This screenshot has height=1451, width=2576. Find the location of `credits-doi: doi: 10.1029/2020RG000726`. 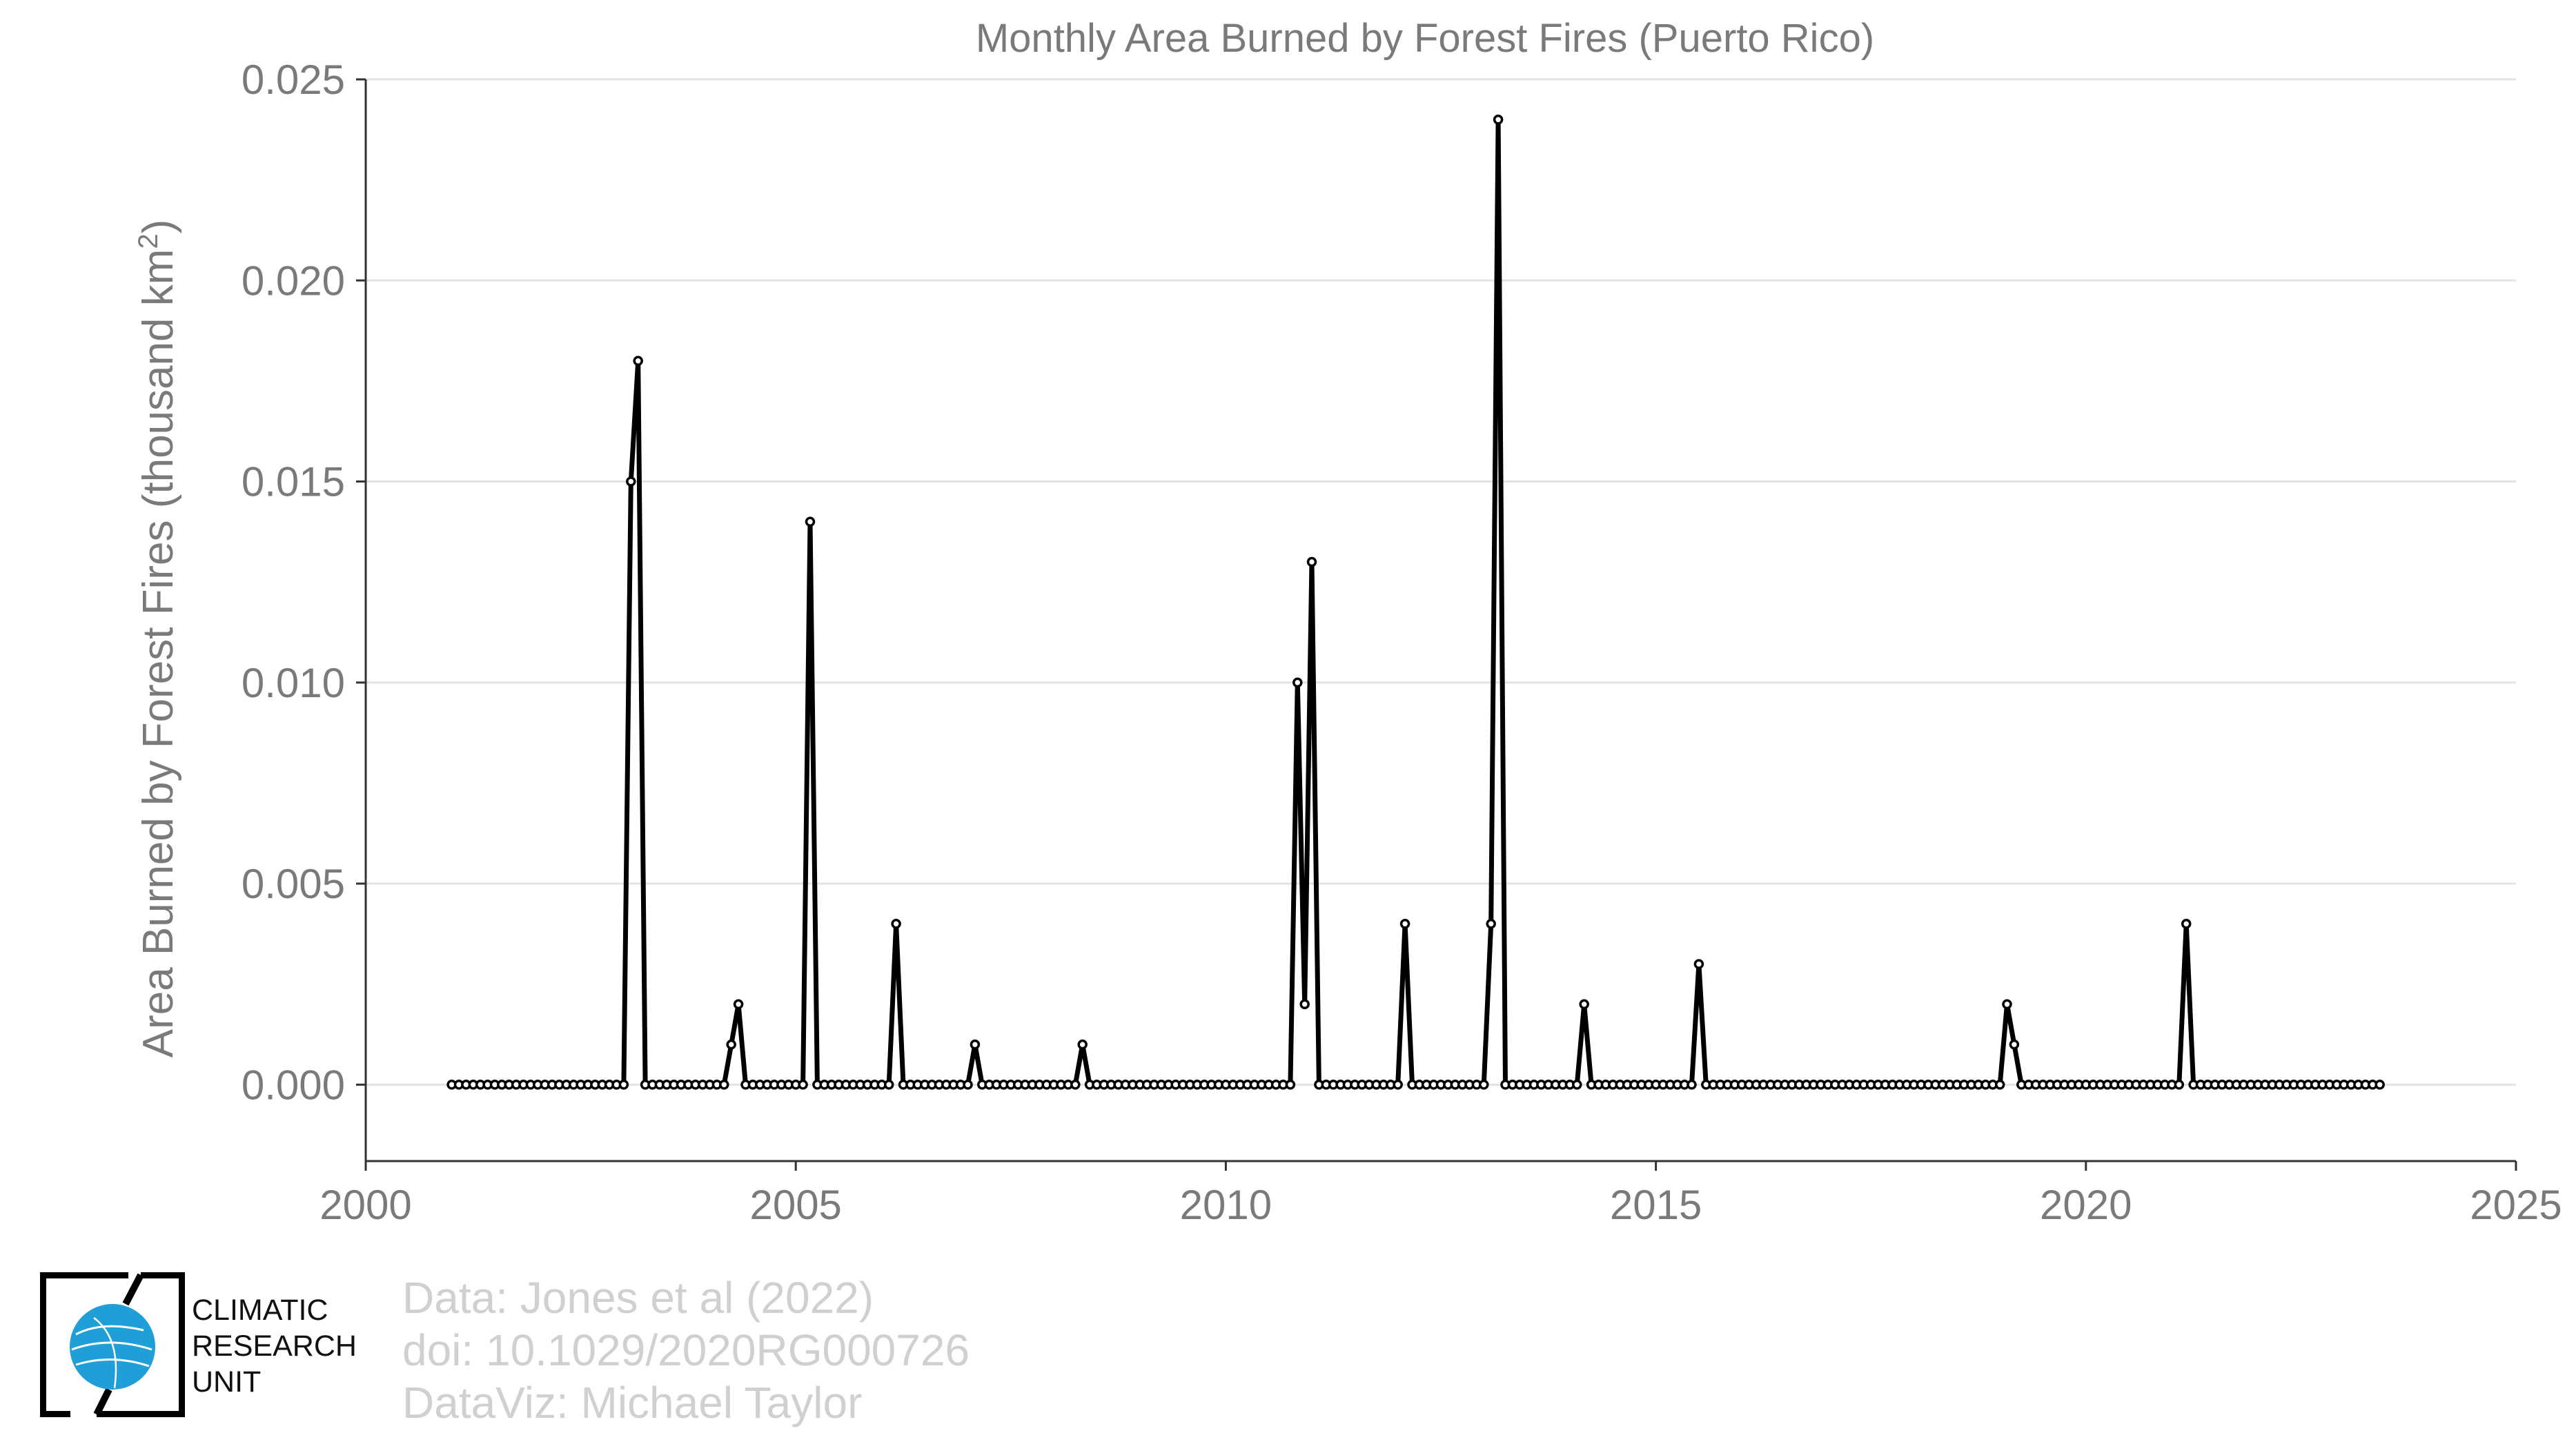

credits-doi: doi: 10.1029/2020RG000726 is located at coordinates (686, 1350).